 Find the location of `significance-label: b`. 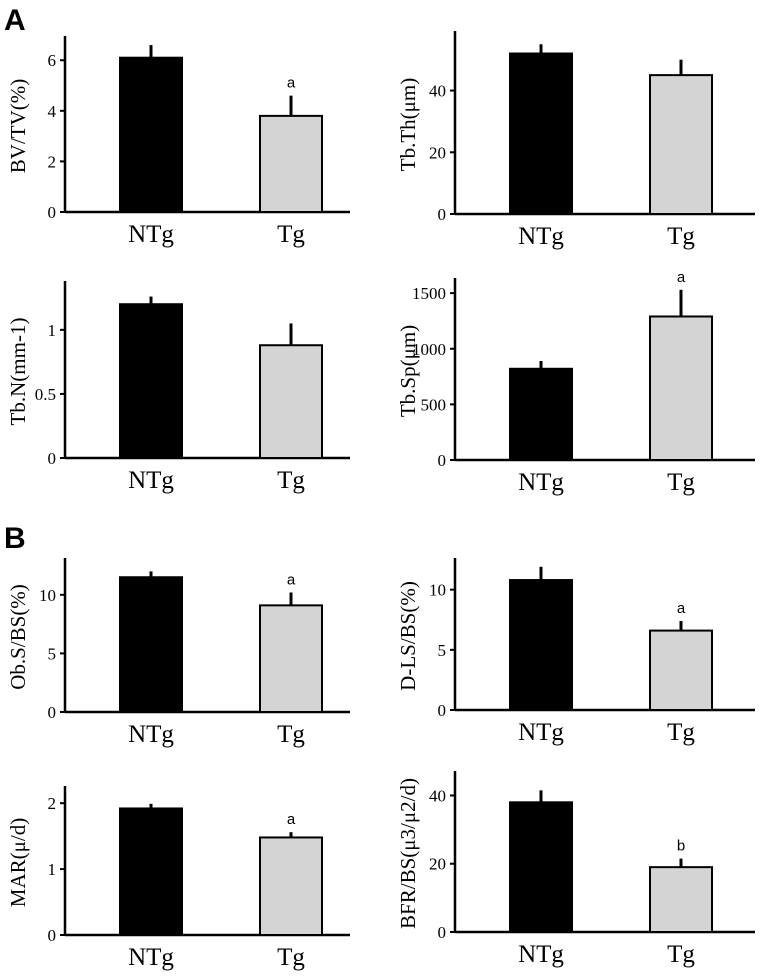

significance-label: b is located at coordinates (681, 846).